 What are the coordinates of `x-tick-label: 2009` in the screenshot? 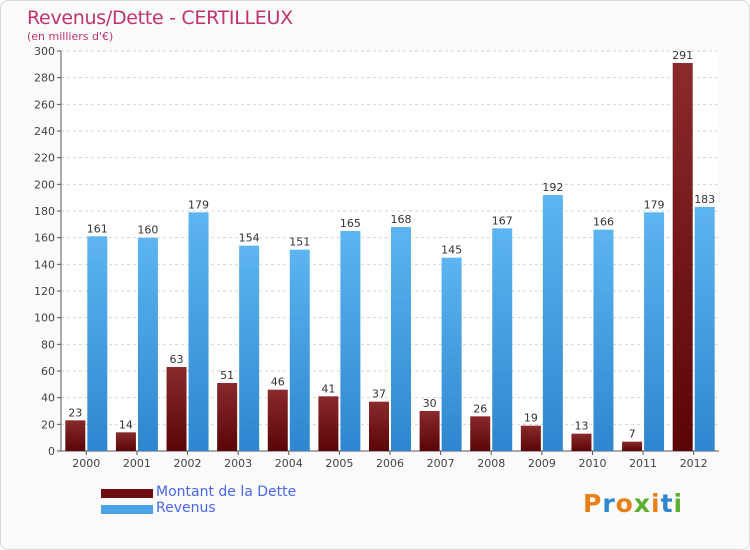 It's located at (542, 463).